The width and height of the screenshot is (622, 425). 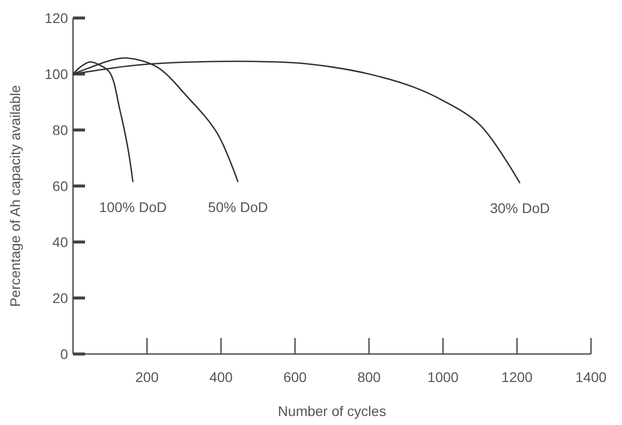 What do you see at coordinates (64, 354) in the screenshot?
I see `y-tick-label: 0` at bounding box center [64, 354].